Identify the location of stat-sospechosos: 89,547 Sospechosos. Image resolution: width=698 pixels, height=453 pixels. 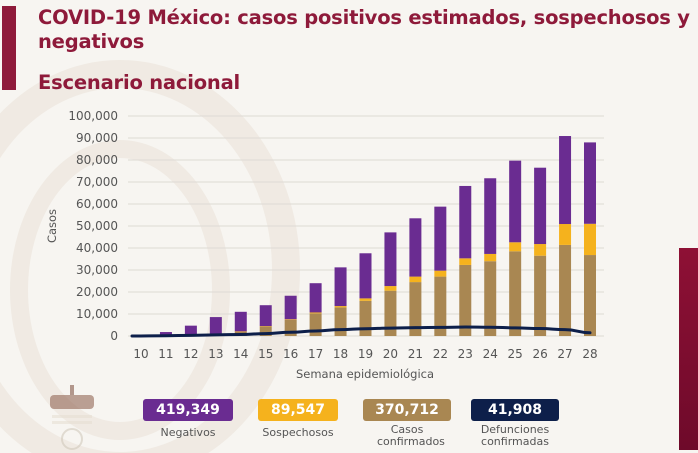
(298, 419).